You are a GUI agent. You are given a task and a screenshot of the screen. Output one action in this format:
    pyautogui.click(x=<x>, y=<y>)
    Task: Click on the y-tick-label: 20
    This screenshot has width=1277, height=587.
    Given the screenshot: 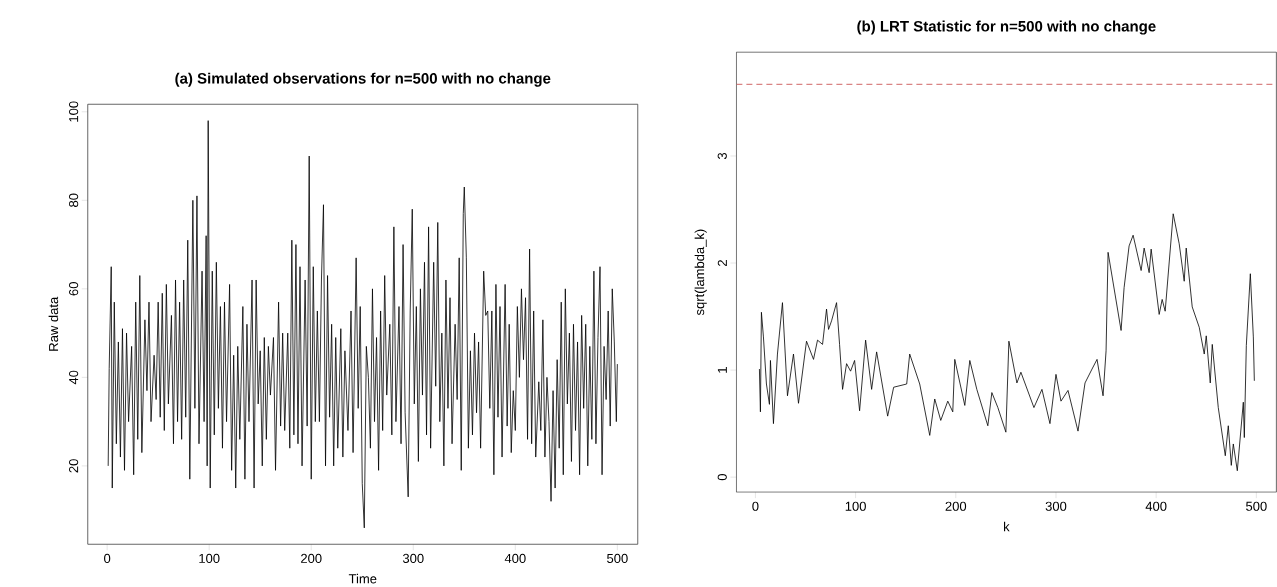 What is the action you would take?
    pyautogui.click(x=74, y=466)
    